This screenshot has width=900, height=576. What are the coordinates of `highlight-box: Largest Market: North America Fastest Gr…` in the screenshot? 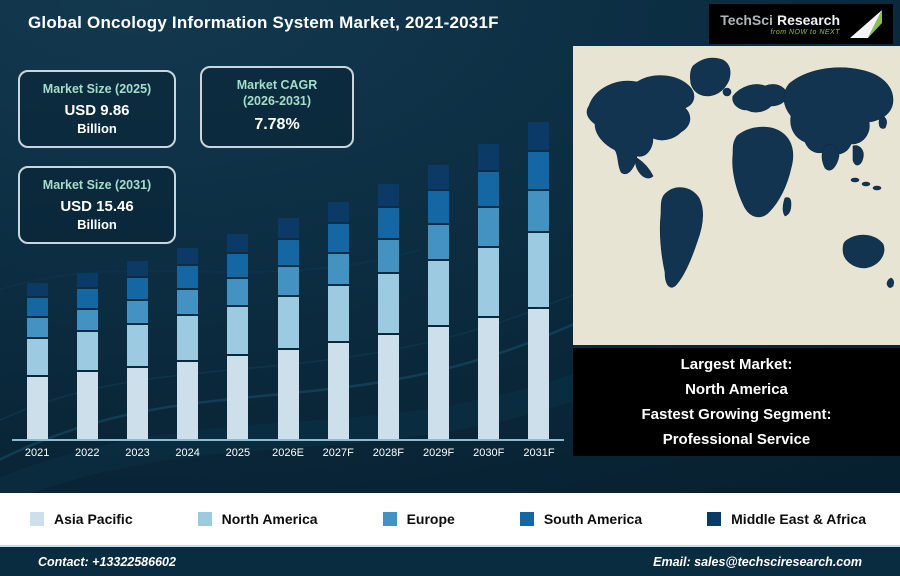 It's located at (736, 402).